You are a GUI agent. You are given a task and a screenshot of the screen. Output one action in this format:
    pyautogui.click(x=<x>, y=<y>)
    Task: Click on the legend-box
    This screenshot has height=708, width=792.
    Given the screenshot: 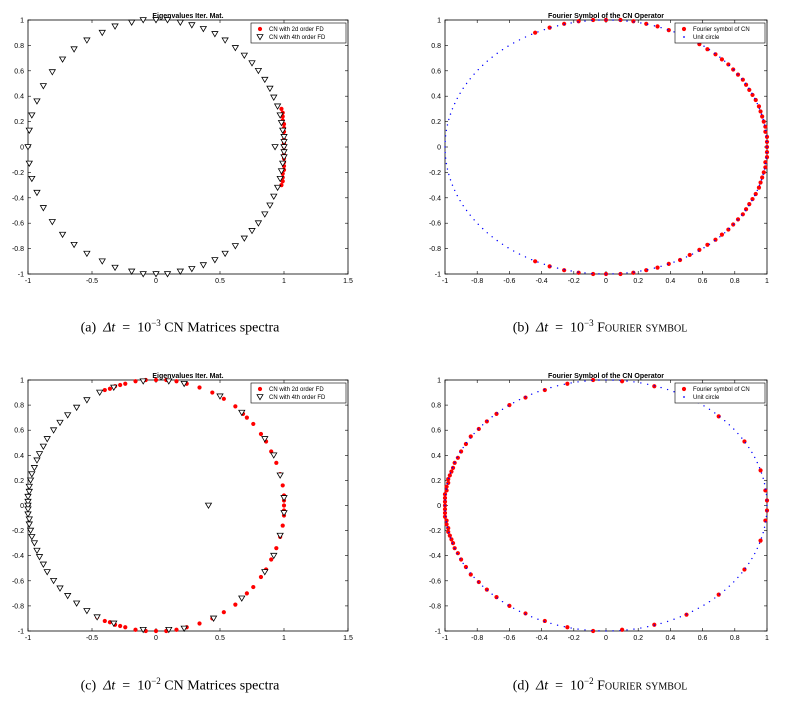 What is the action you would take?
    pyautogui.click(x=720, y=393)
    